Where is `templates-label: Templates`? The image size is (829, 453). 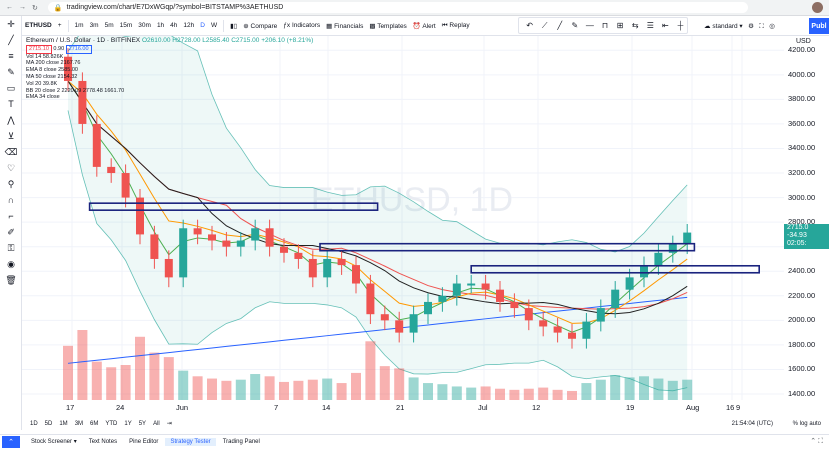 templates-label: Templates is located at coordinates (392, 26).